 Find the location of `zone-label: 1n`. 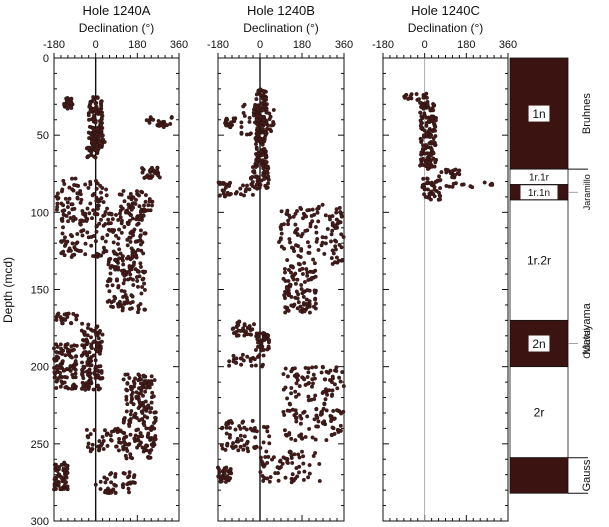

zone-label: 1n is located at coordinates (538, 114).